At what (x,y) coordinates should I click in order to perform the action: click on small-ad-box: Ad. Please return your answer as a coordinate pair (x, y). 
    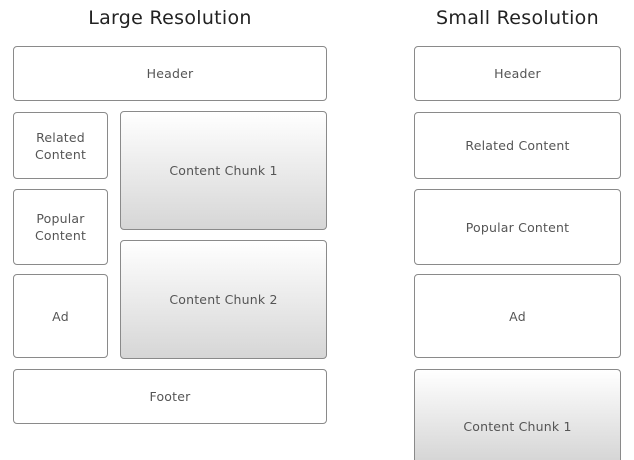
    Looking at the image, I should click on (517, 316).